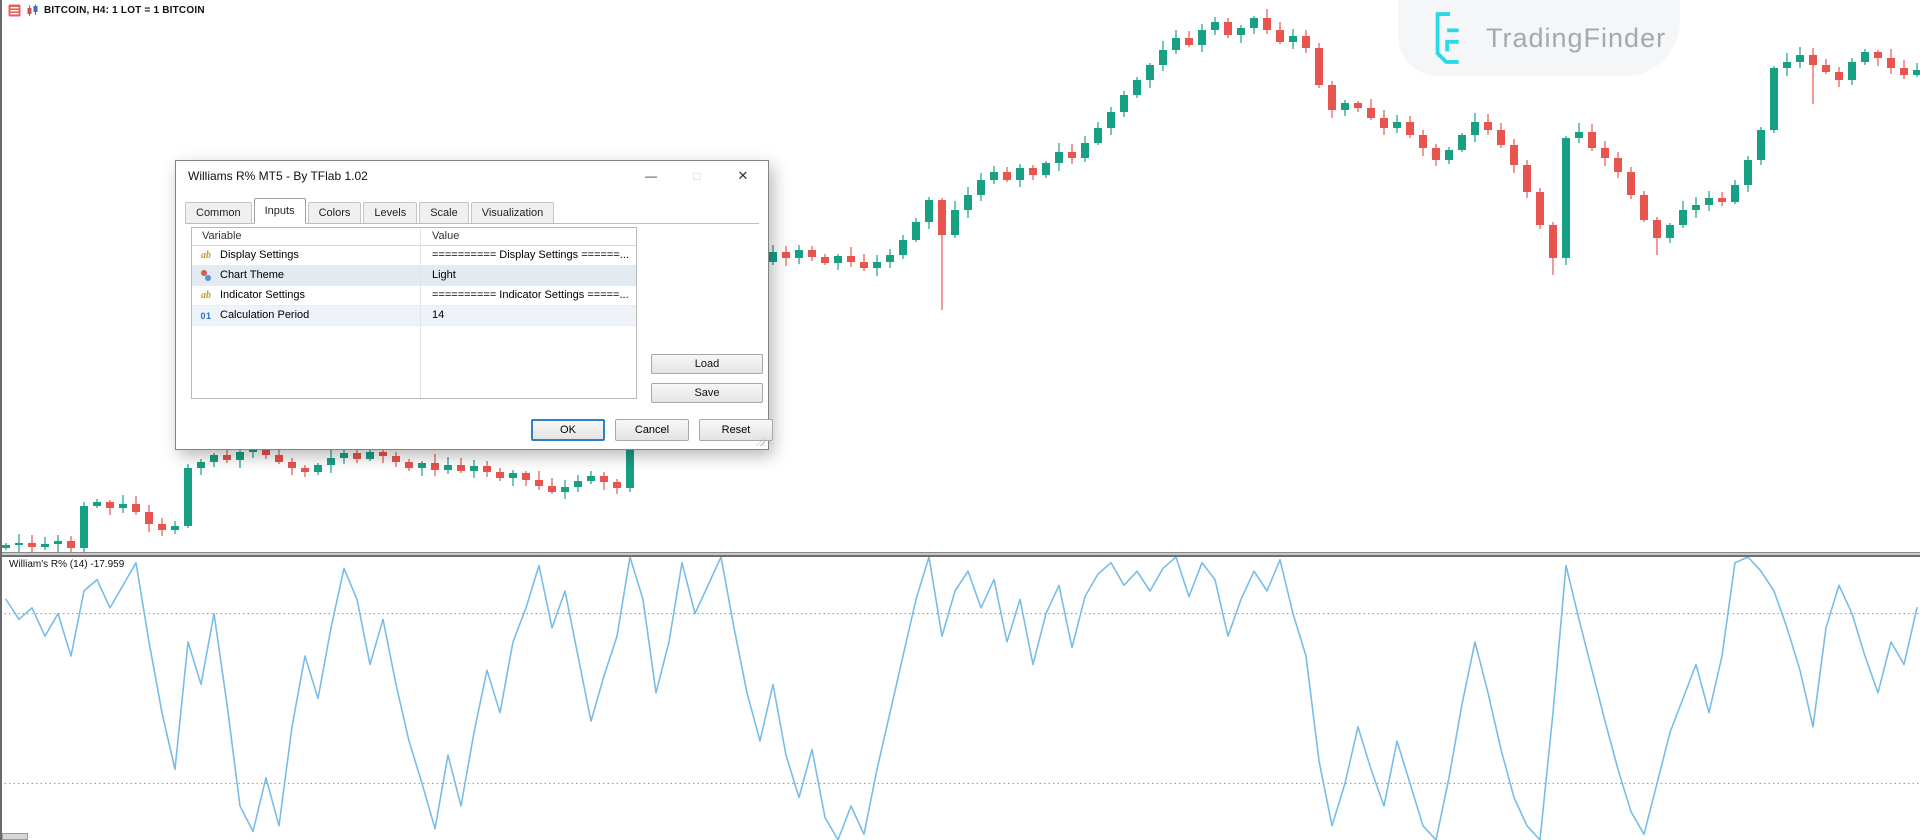 The width and height of the screenshot is (1920, 840). I want to click on tradingfinder-watermark: TradingFinder, so click(1539, 38).